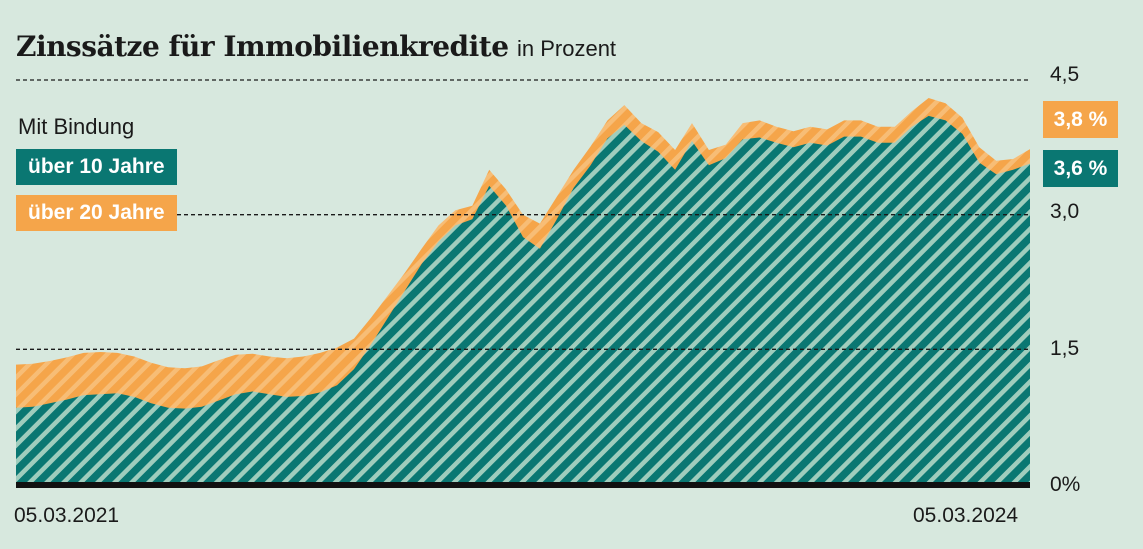 This screenshot has width=1143, height=549. I want to click on legend-heading: Mit Bindung, so click(76, 126).